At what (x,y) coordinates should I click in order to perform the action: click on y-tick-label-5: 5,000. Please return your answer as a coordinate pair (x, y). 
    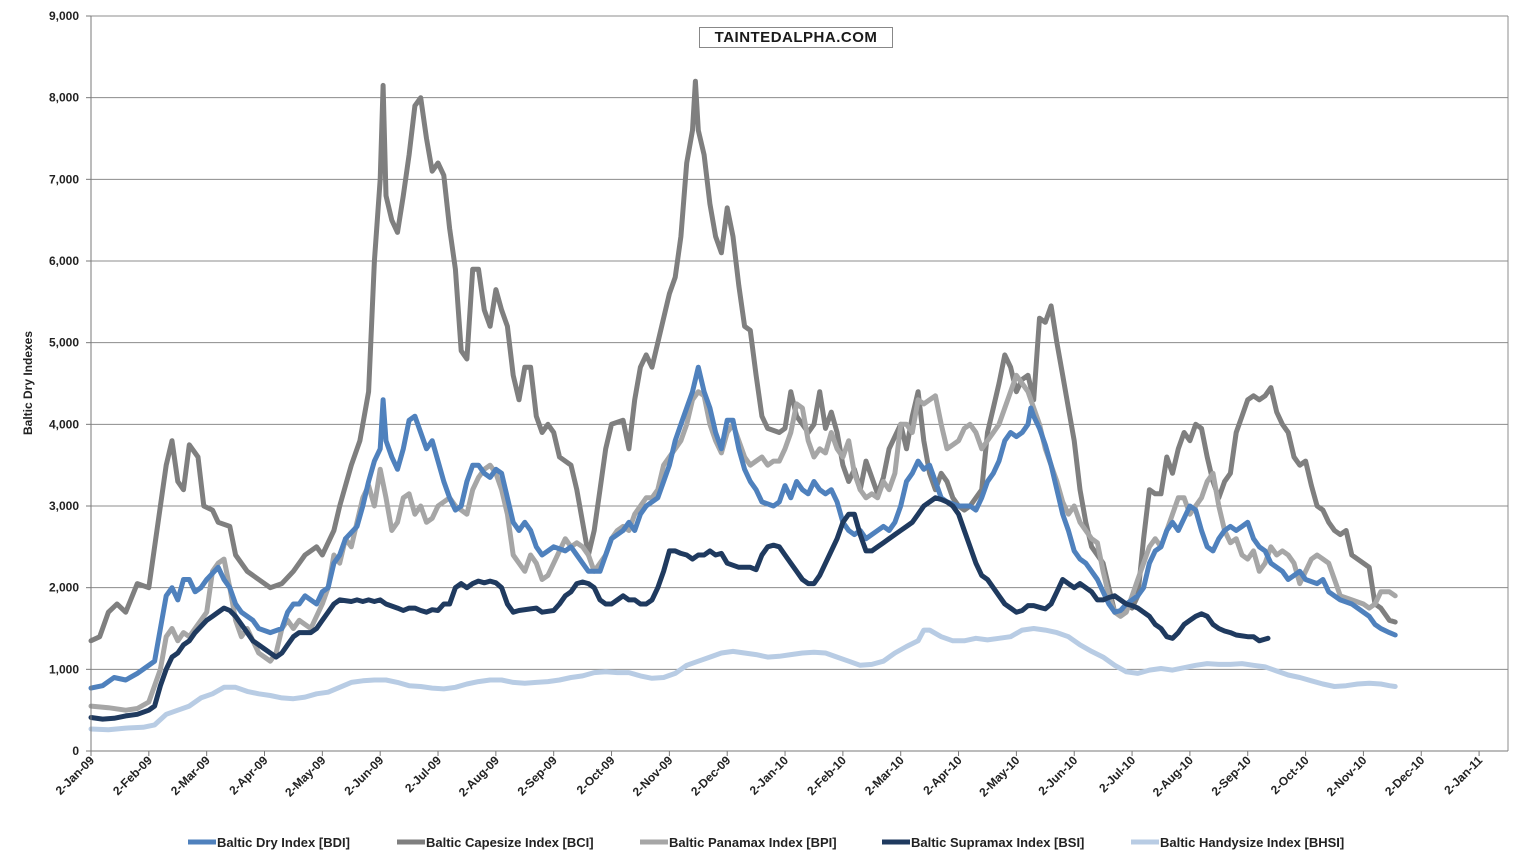
    Looking at the image, I should click on (64, 343).